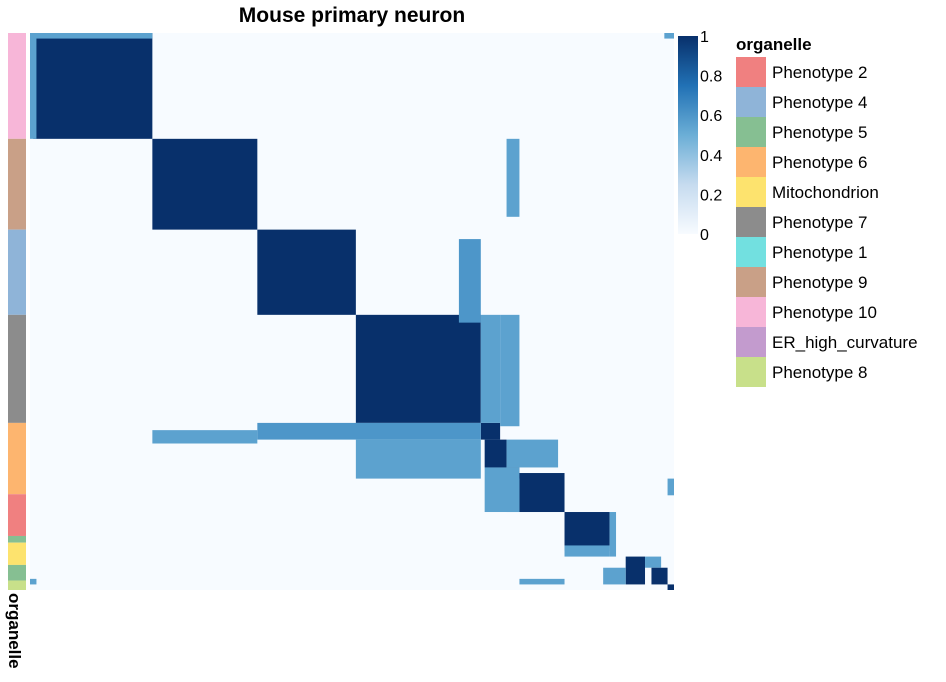 Image resolution: width=946 pixels, height=682 pixels. Describe the element at coordinates (819, 282) in the screenshot. I see `legend-label: Phenotype 9` at that location.